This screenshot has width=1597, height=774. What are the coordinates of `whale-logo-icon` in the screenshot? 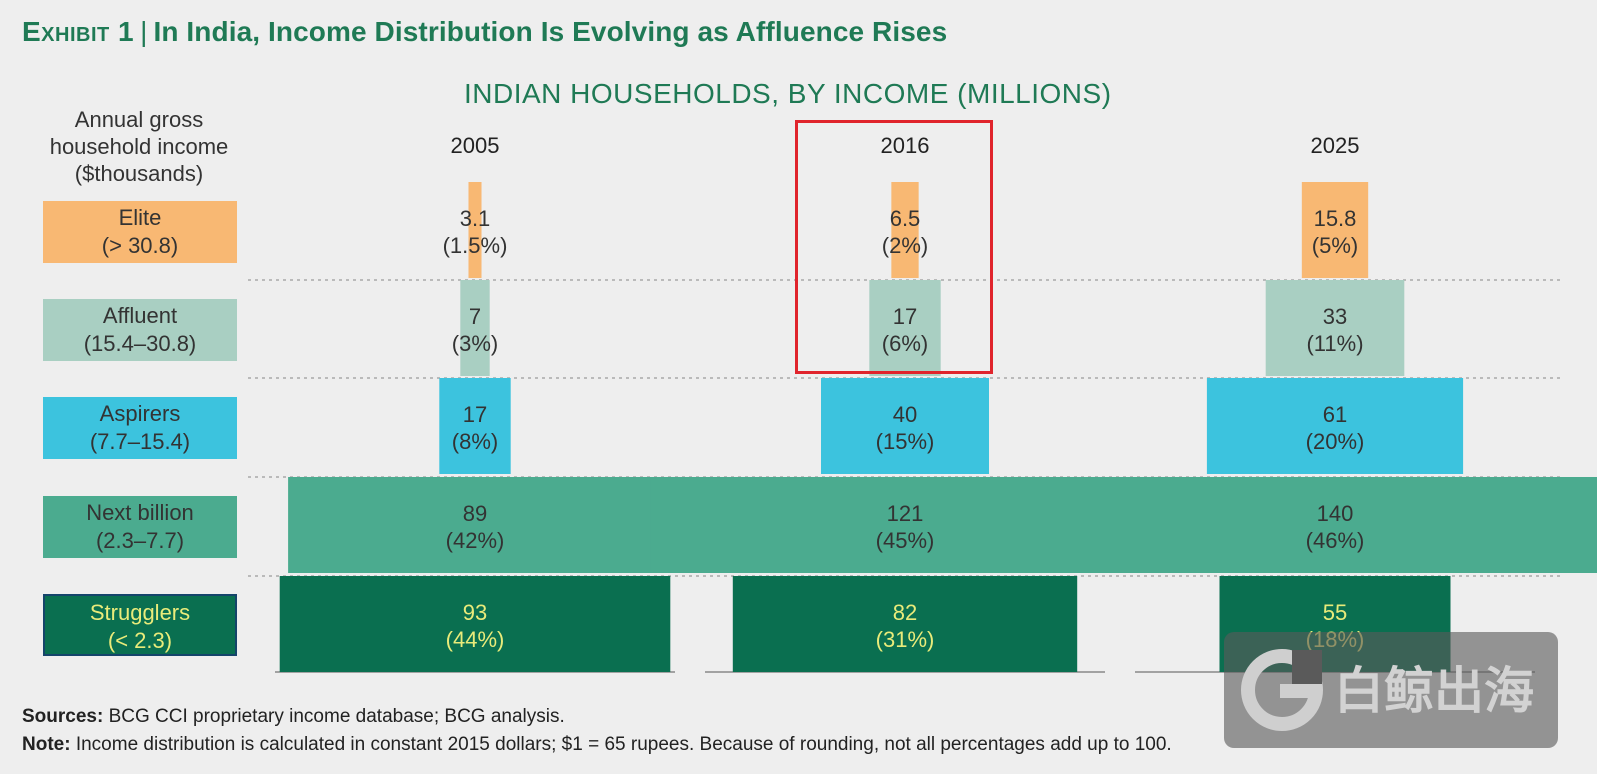 It's located at (1282, 690).